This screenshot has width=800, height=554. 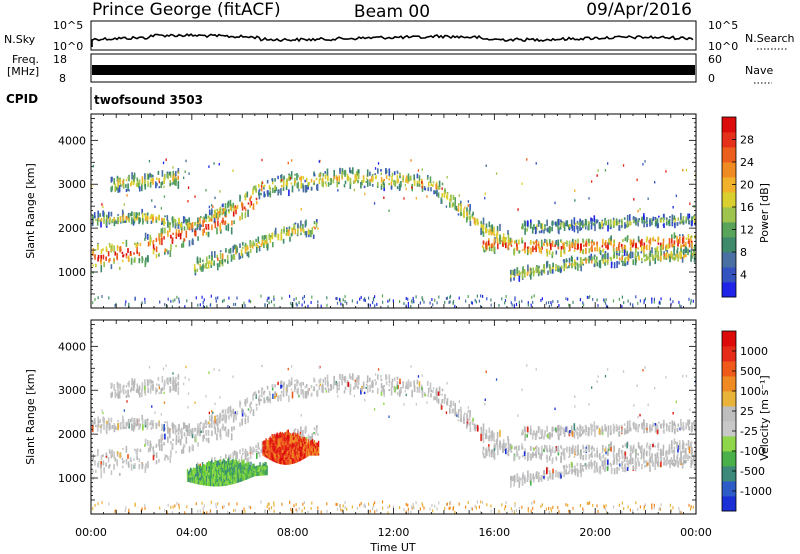 What do you see at coordinates (756, 491) in the screenshot?
I see `velocity-colorbar-tick: -1000` at bounding box center [756, 491].